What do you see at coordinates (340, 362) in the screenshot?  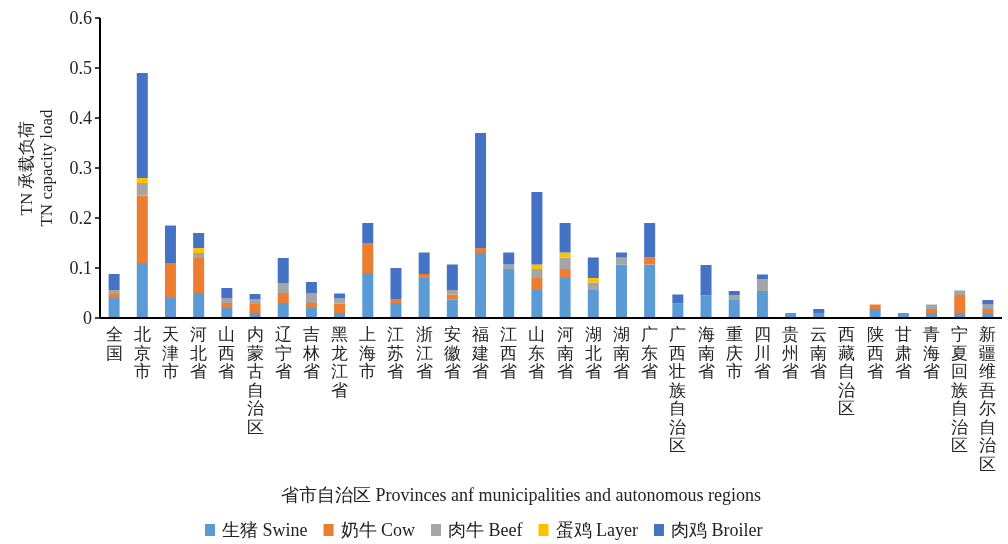 I see `x-tick-label: 黑龙江省` at bounding box center [340, 362].